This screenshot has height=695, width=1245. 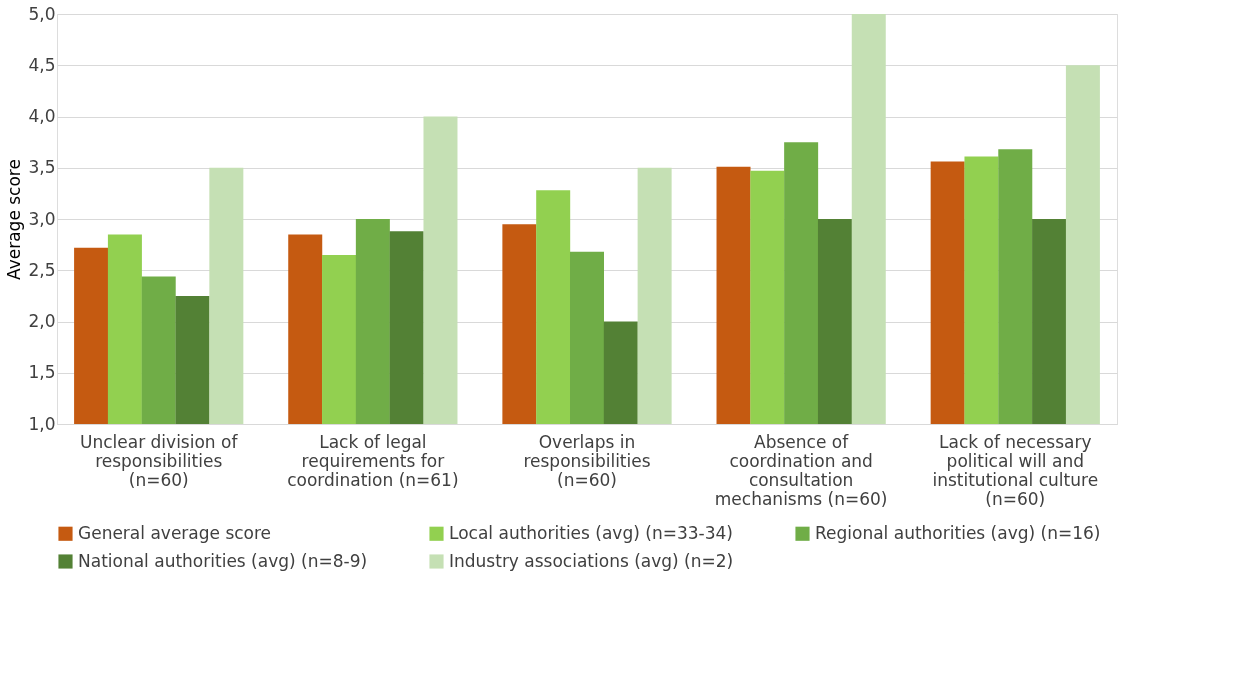 What do you see at coordinates (42, 269) in the screenshot?
I see `y-tick-label: 2,5` at bounding box center [42, 269].